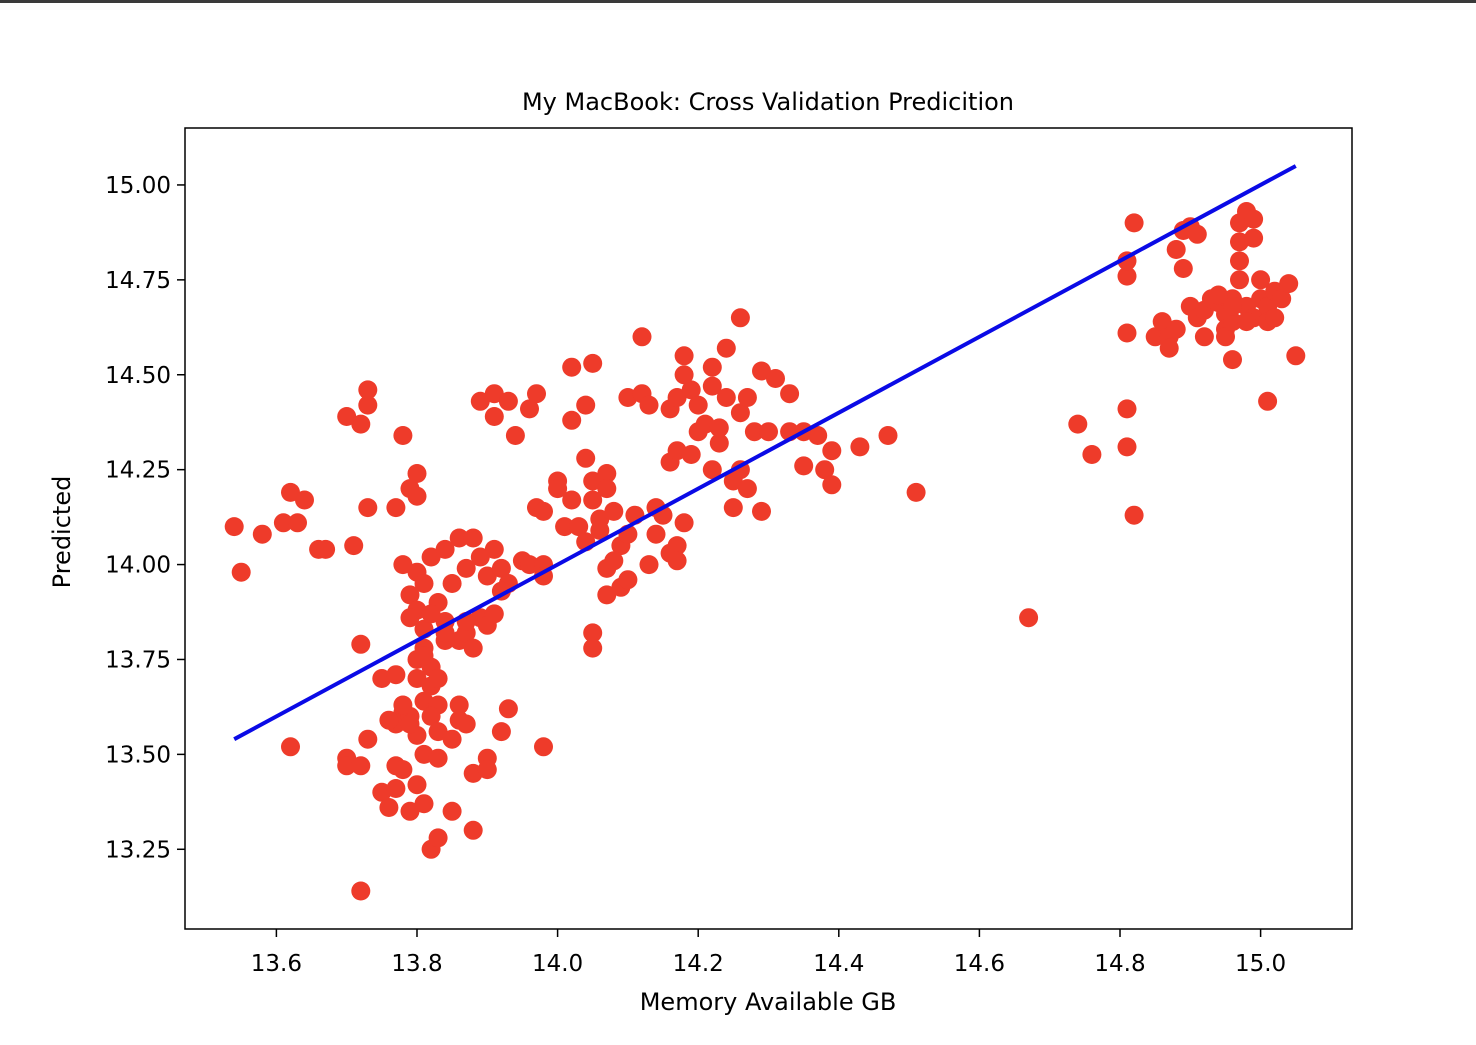 Image resolution: width=1476 pixels, height=1045 pixels. What do you see at coordinates (138, 660) in the screenshot?
I see `y-tick-label: 13.75` at bounding box center [138, 660].